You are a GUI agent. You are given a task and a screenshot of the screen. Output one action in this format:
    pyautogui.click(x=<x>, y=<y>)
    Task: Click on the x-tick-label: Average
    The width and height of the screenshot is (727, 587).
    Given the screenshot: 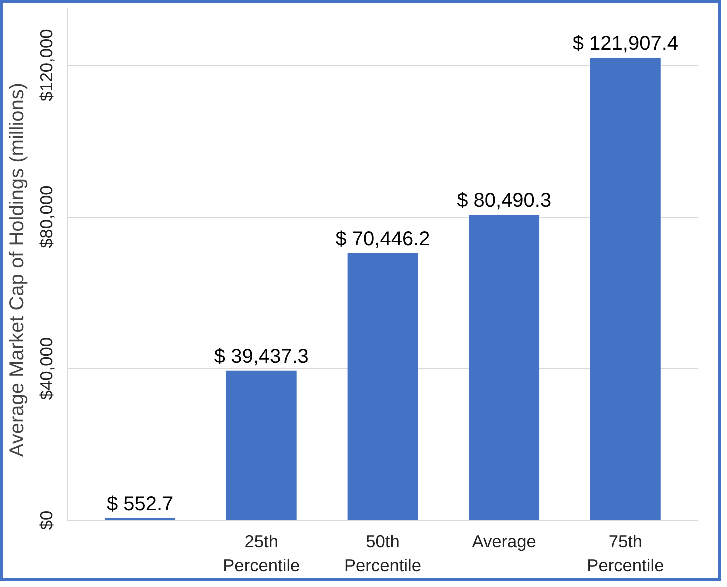 What is the action you would take?
    pyautogui.click(x=504, y=542)
    